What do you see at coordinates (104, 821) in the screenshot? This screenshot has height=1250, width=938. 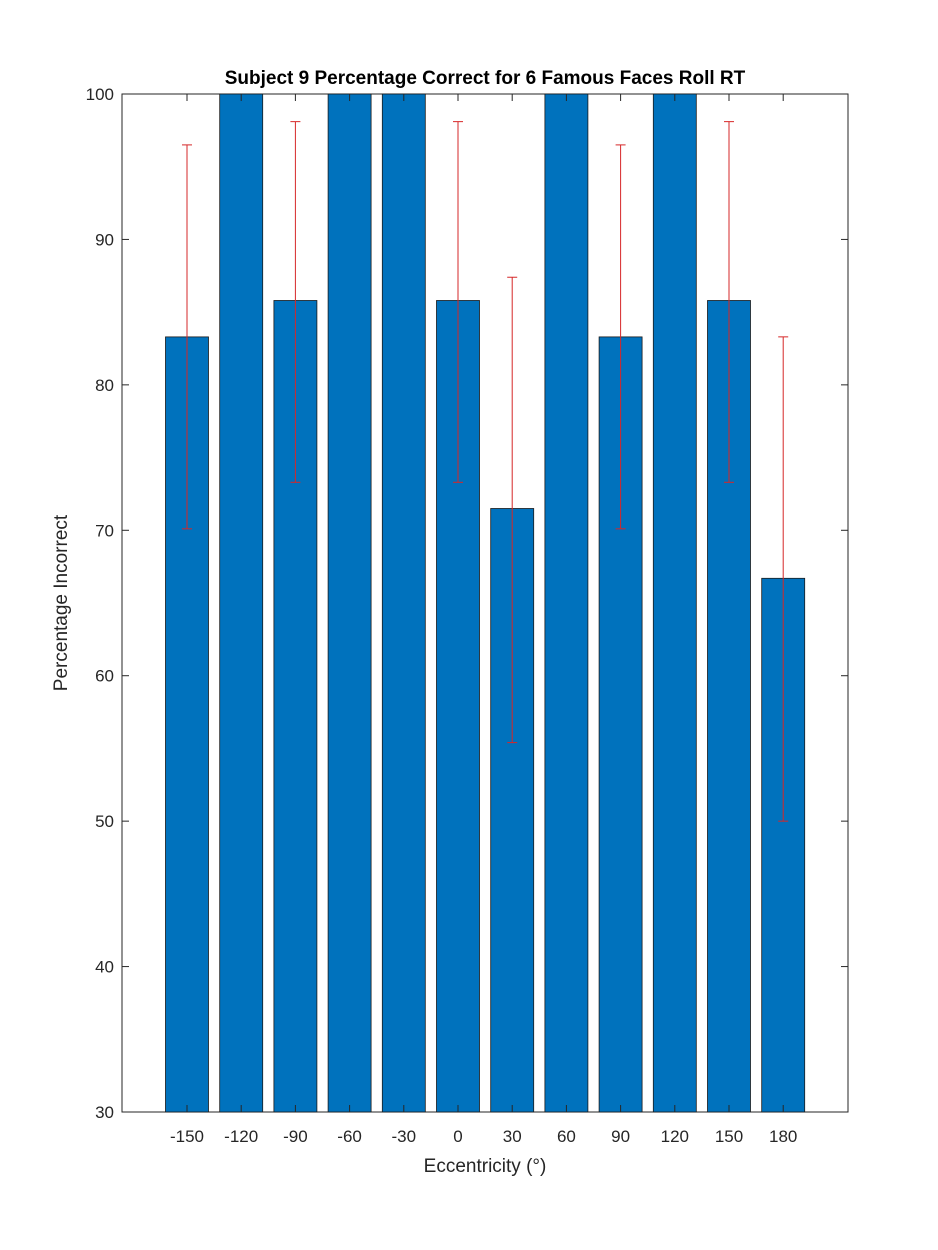 I see `y-tick-label: 50` at bounding box center [104, 821].